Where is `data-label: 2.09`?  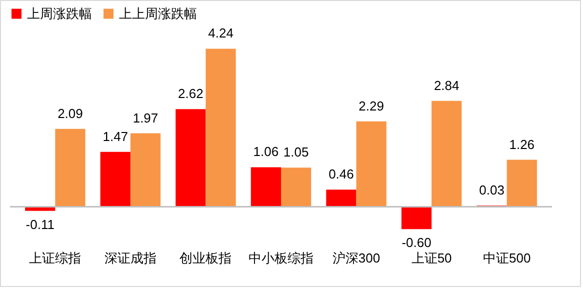 data-label: 2.09 is located at coordinates (70, 113).